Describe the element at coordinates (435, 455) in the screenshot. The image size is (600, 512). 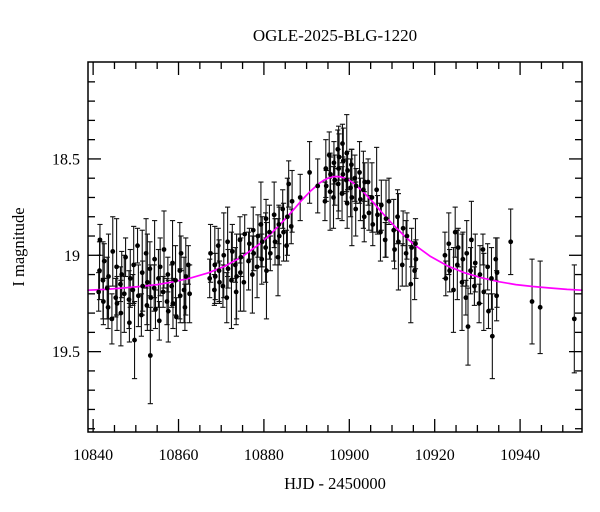
I see `x-tick-label: 10920` at that location.